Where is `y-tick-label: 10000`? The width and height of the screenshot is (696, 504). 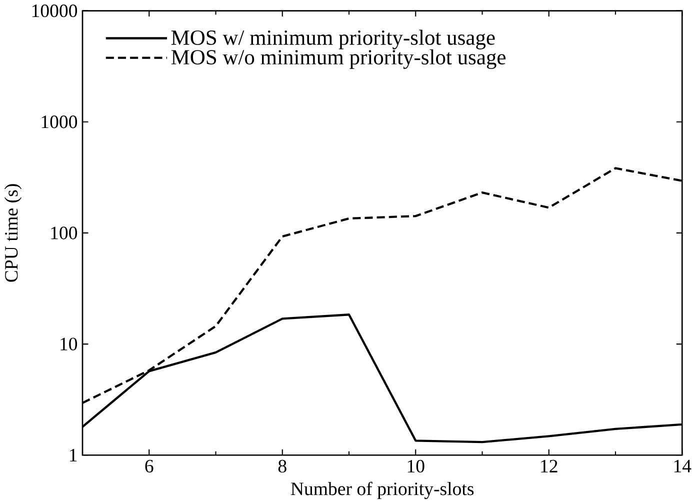
y-tick-label: 10000 is located at coordinates (55, 11).